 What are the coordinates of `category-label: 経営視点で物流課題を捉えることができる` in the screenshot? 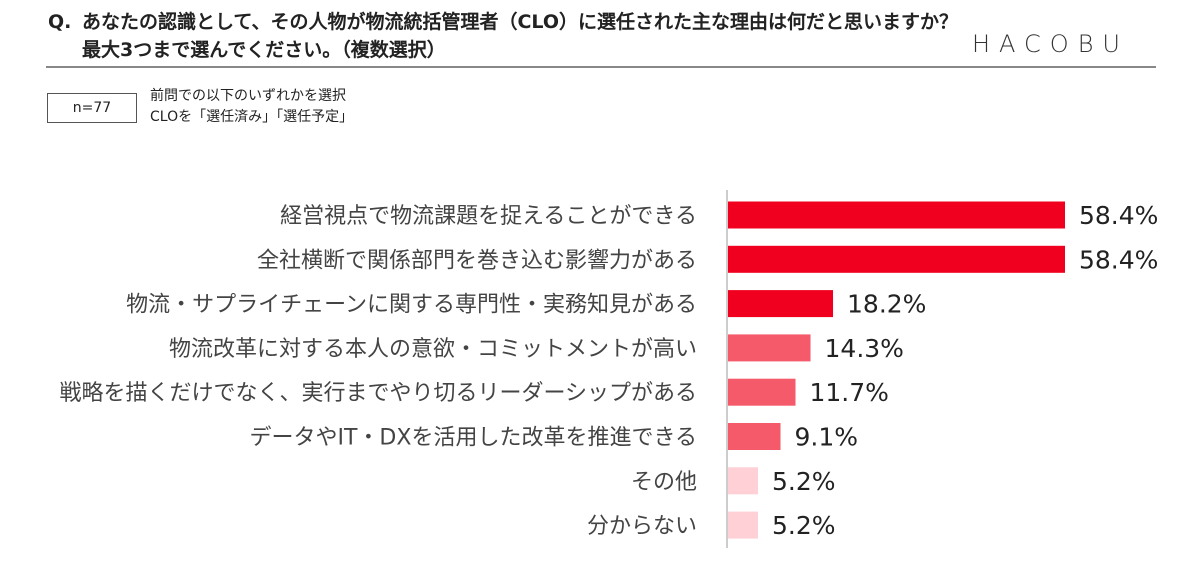 It's located at (488, 216).